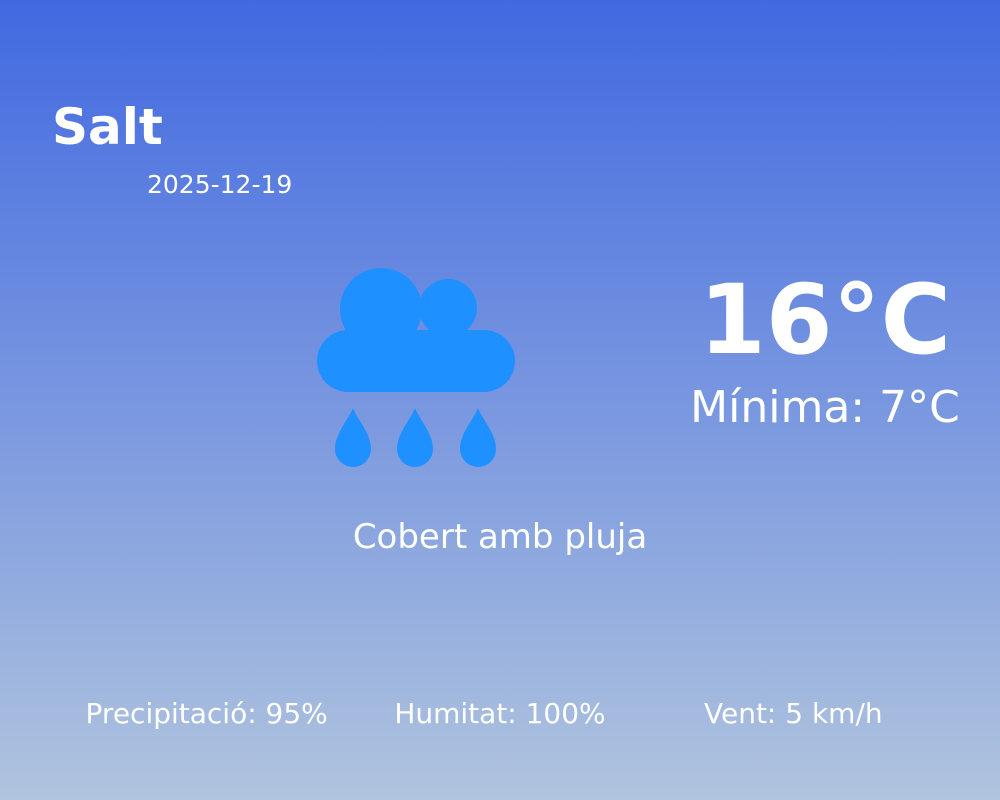  I want to click on condition-text: Cobert amb pluja, so click(500, 537).